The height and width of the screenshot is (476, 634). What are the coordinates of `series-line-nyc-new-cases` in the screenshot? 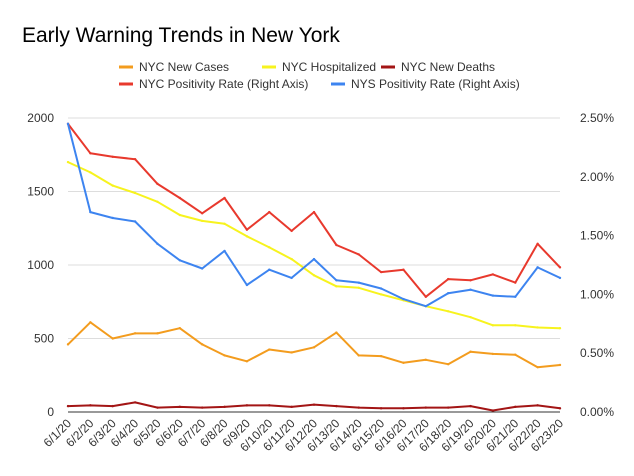 It's located at (314, 345).